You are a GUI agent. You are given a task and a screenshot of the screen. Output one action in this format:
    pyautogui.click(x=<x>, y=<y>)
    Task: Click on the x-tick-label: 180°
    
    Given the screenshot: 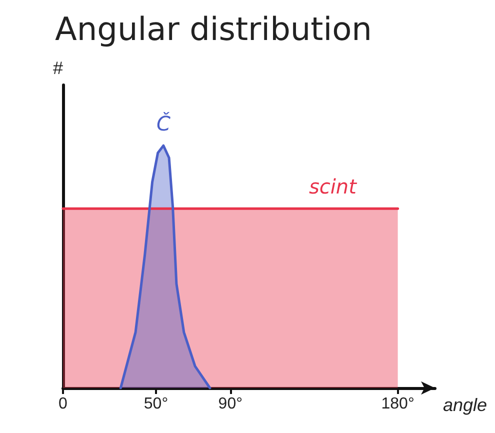 What is the action you would take?
    pyautogui.click(x=397, y=404)
    